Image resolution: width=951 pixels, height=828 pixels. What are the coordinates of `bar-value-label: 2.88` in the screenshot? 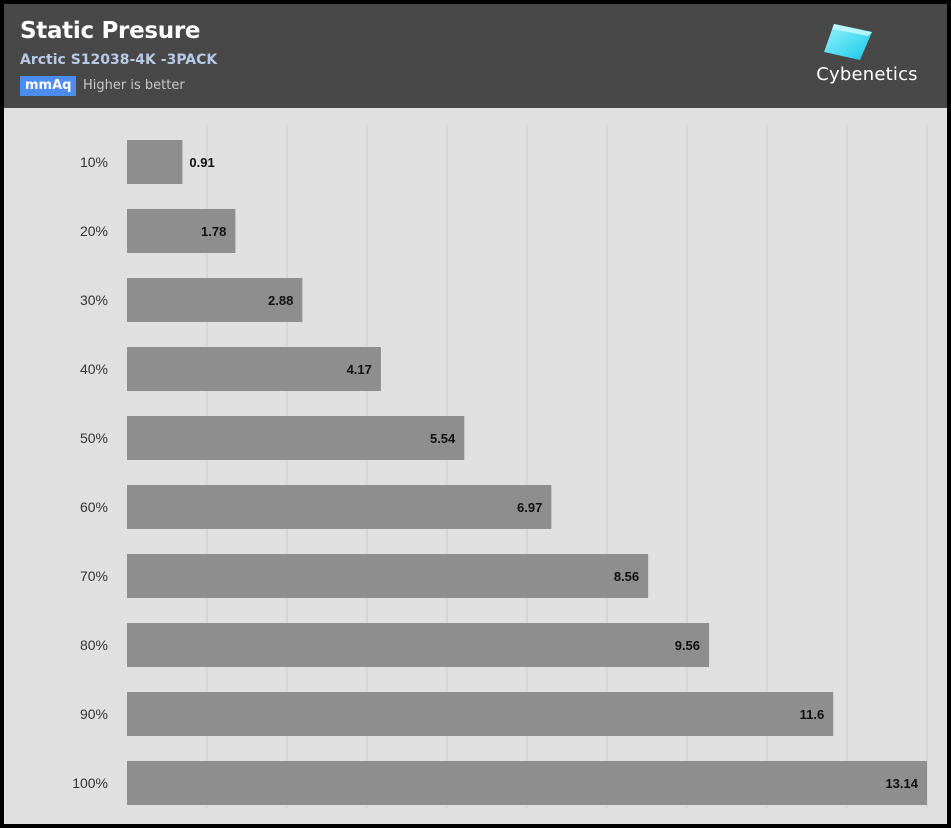 It's located at (280, 300).